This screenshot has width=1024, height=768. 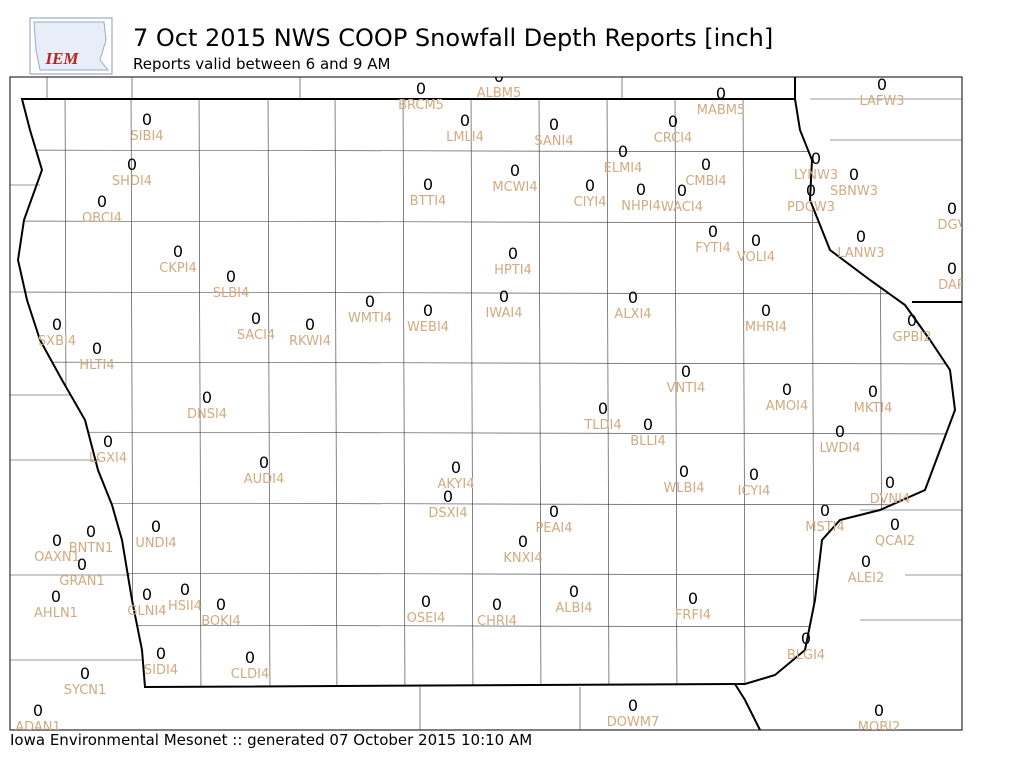 What do you see at coordinates (602, 425) in the screenshot?
I see `station-id: TLDI4` at bounding box center [602, 425].